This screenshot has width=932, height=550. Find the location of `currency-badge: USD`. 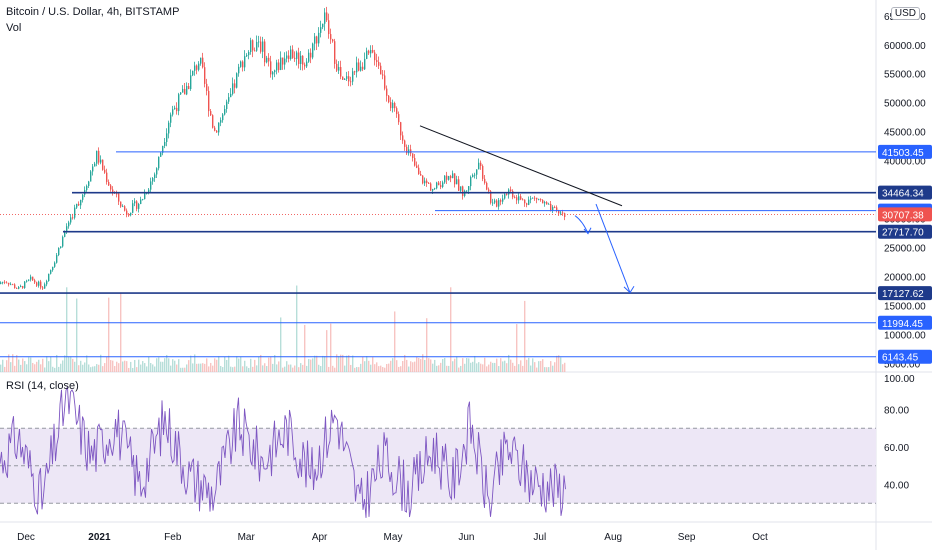

currency-badge: USD is located at coordinates (905, 13).